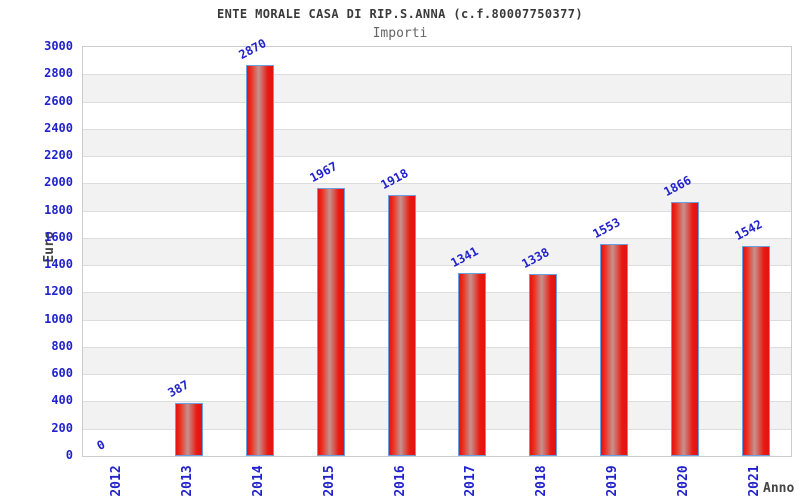 The width and height of the screenshot is (800, 500). What do you see at coordinates (684, 328) in the screenshot?
I see `bar-2020` at bounding box center [684, 328].